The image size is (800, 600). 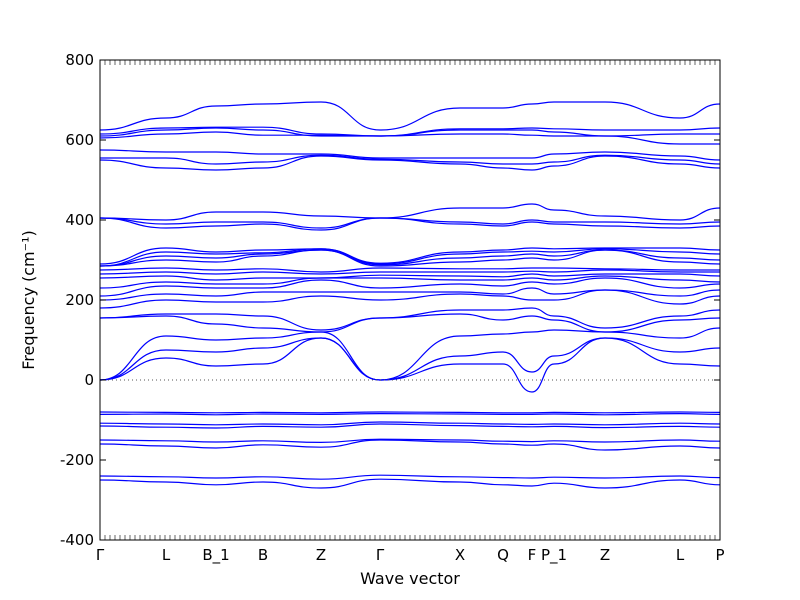 I want to click on y-tick-label: -200, so click(x=77, y=460).